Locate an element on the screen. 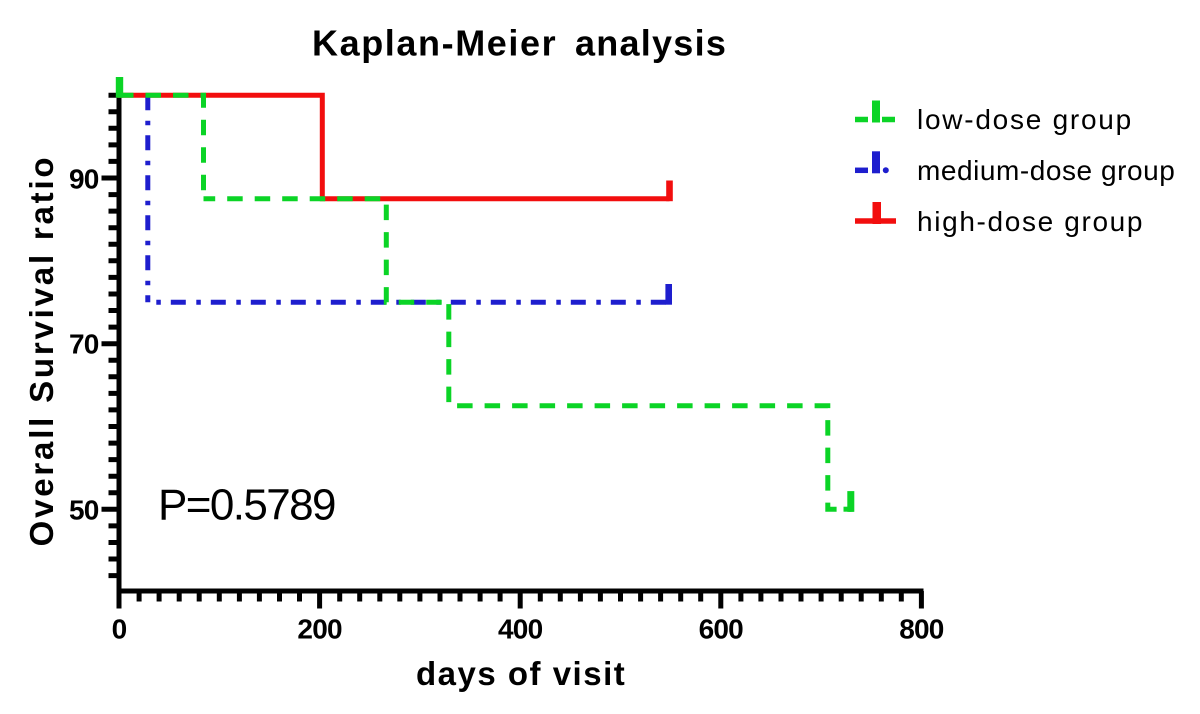  svg-text: P=0.5789 is located at coordinates (246, 505).